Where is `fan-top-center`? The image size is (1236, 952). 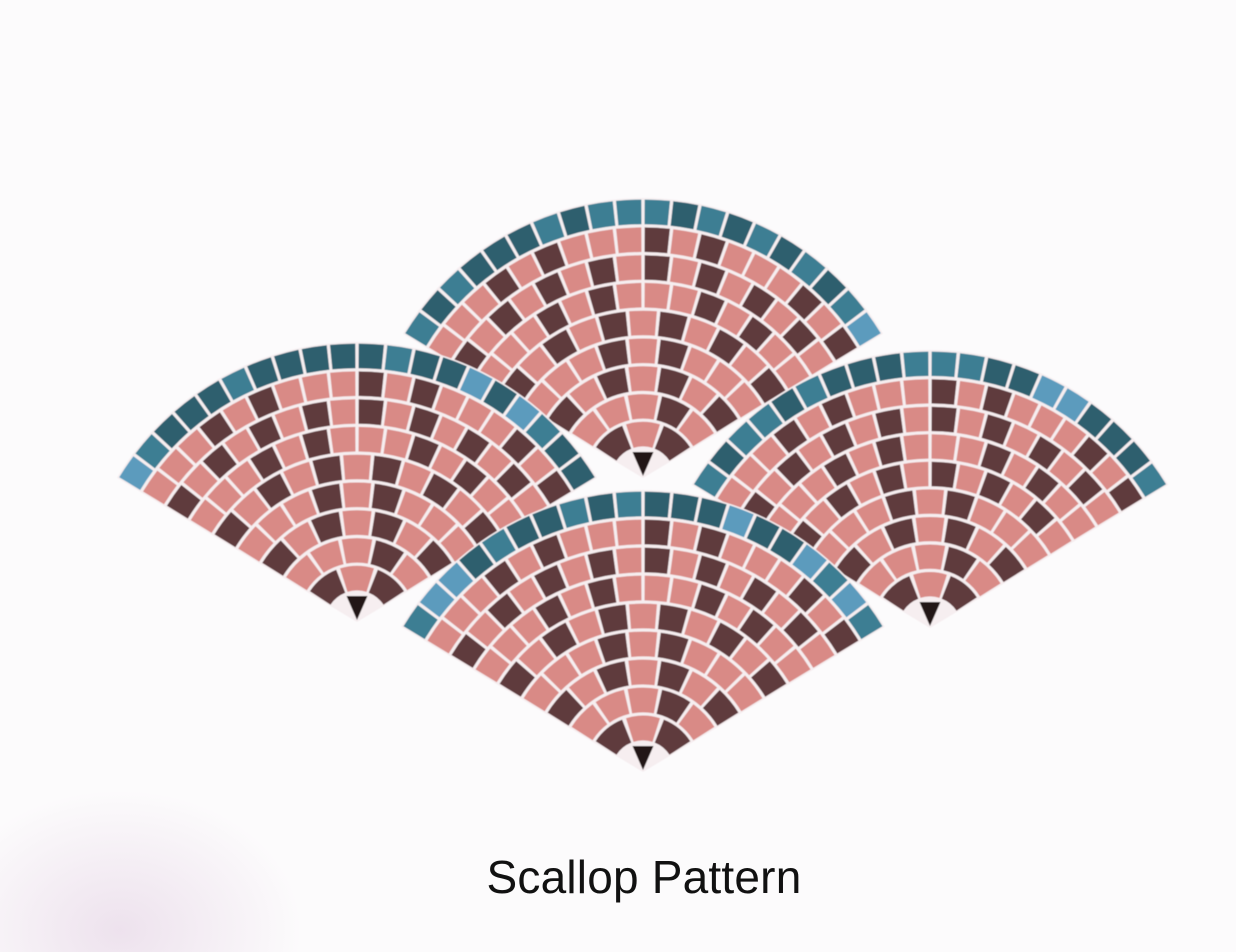 fan-top-center is located at coordinates (643, 338).